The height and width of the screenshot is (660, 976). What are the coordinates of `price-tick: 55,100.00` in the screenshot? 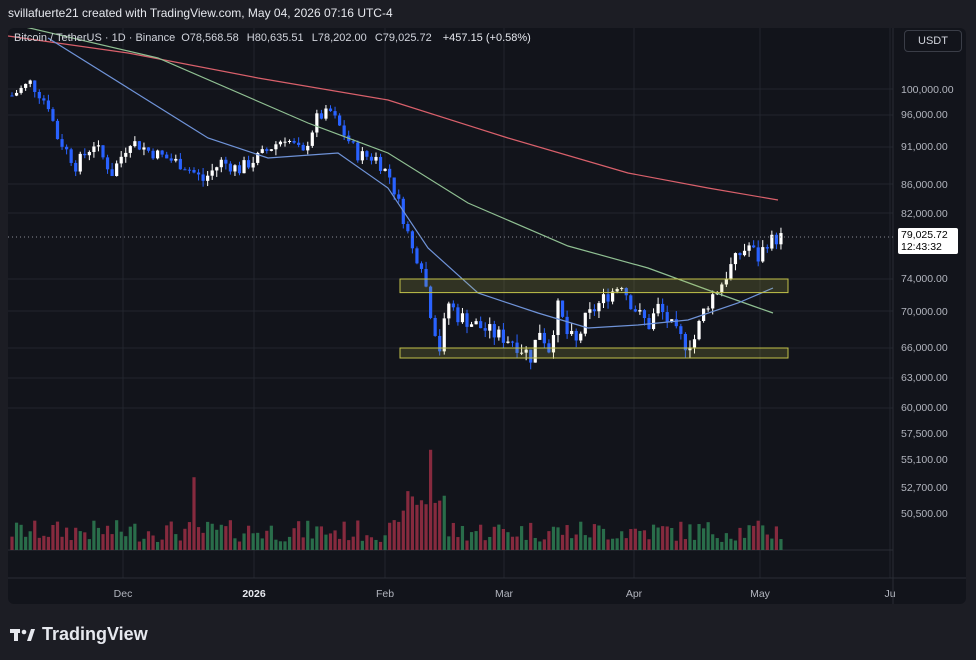 It's located at (924, 460).